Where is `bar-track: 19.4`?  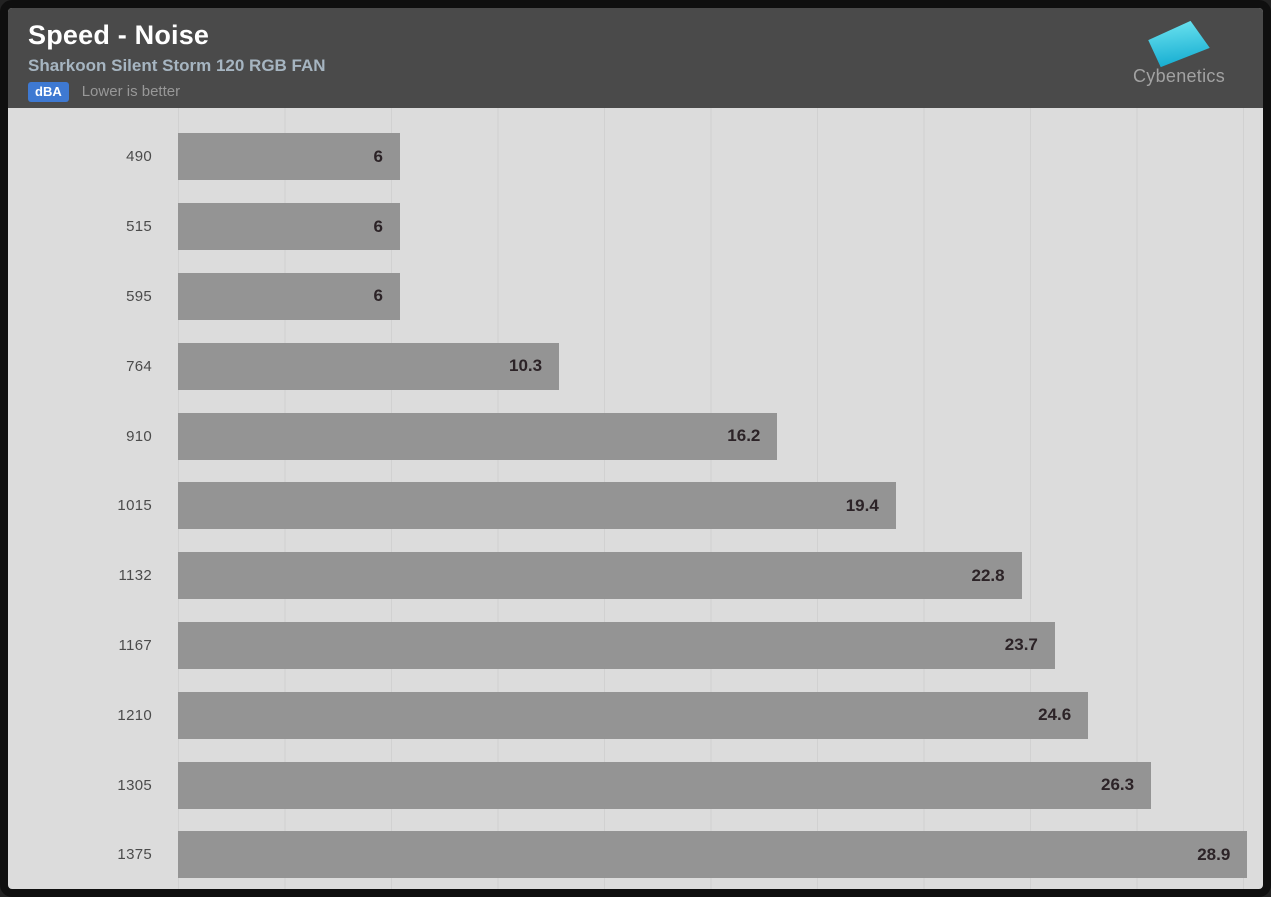 bar-track: 19.4 is located at coordinates (720, 506).